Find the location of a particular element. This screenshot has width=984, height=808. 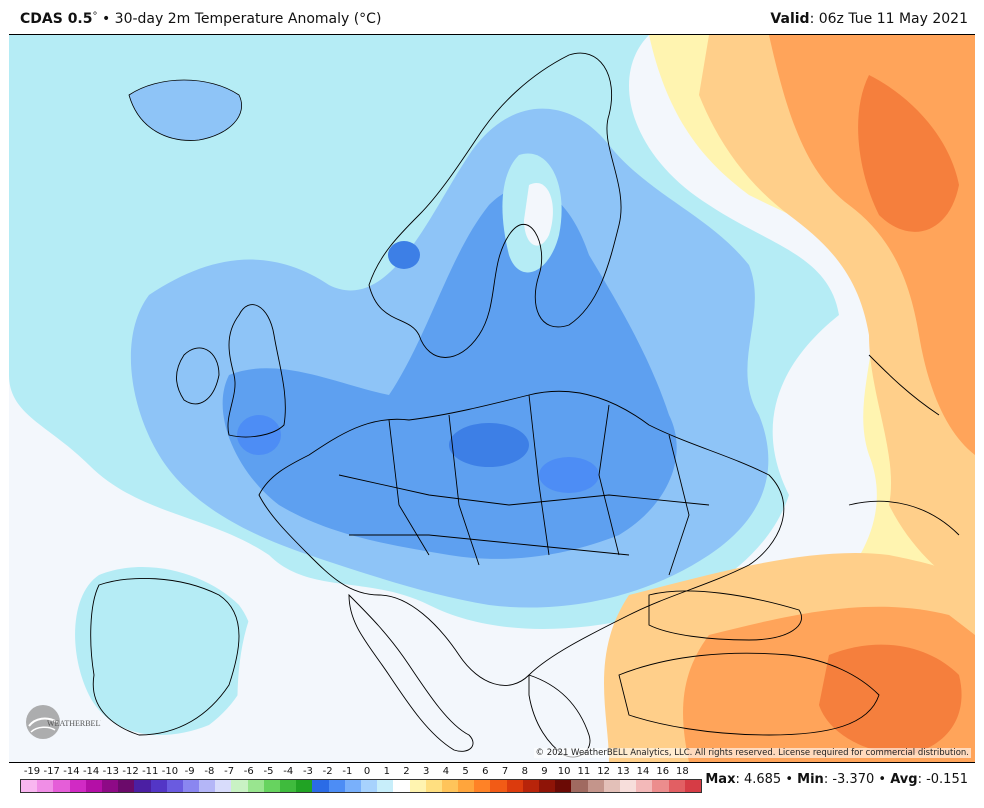

colorbar-tick-label: 2 is located at coordinates (406, 771).